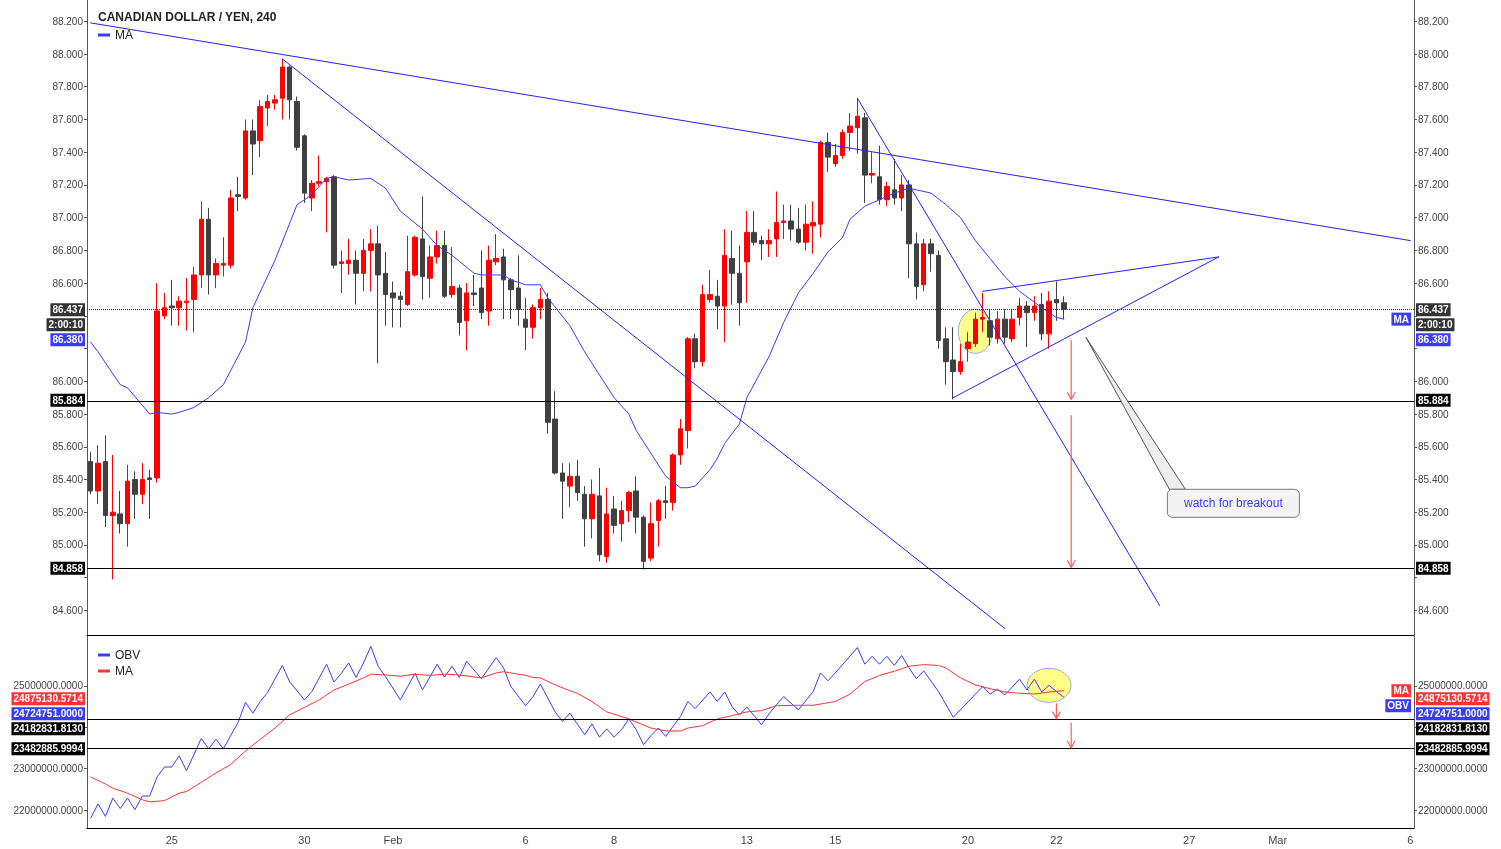 Image resolution: width=1501 pixels, height=849 pixels. What do you see at coordinates (1434, 512) in the screenshot?
I see `y2-tick-label: 85.200` at bounding box center [1434, 512].